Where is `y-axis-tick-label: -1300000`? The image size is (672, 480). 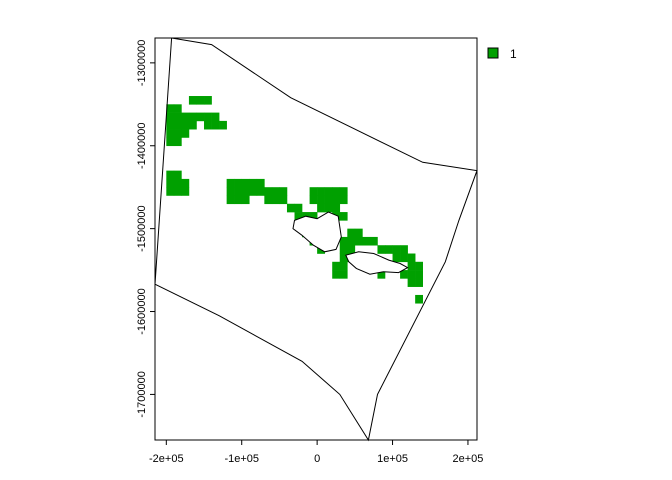 y-axis-tick-label: -1300000 is located at coordinates (142, 63).